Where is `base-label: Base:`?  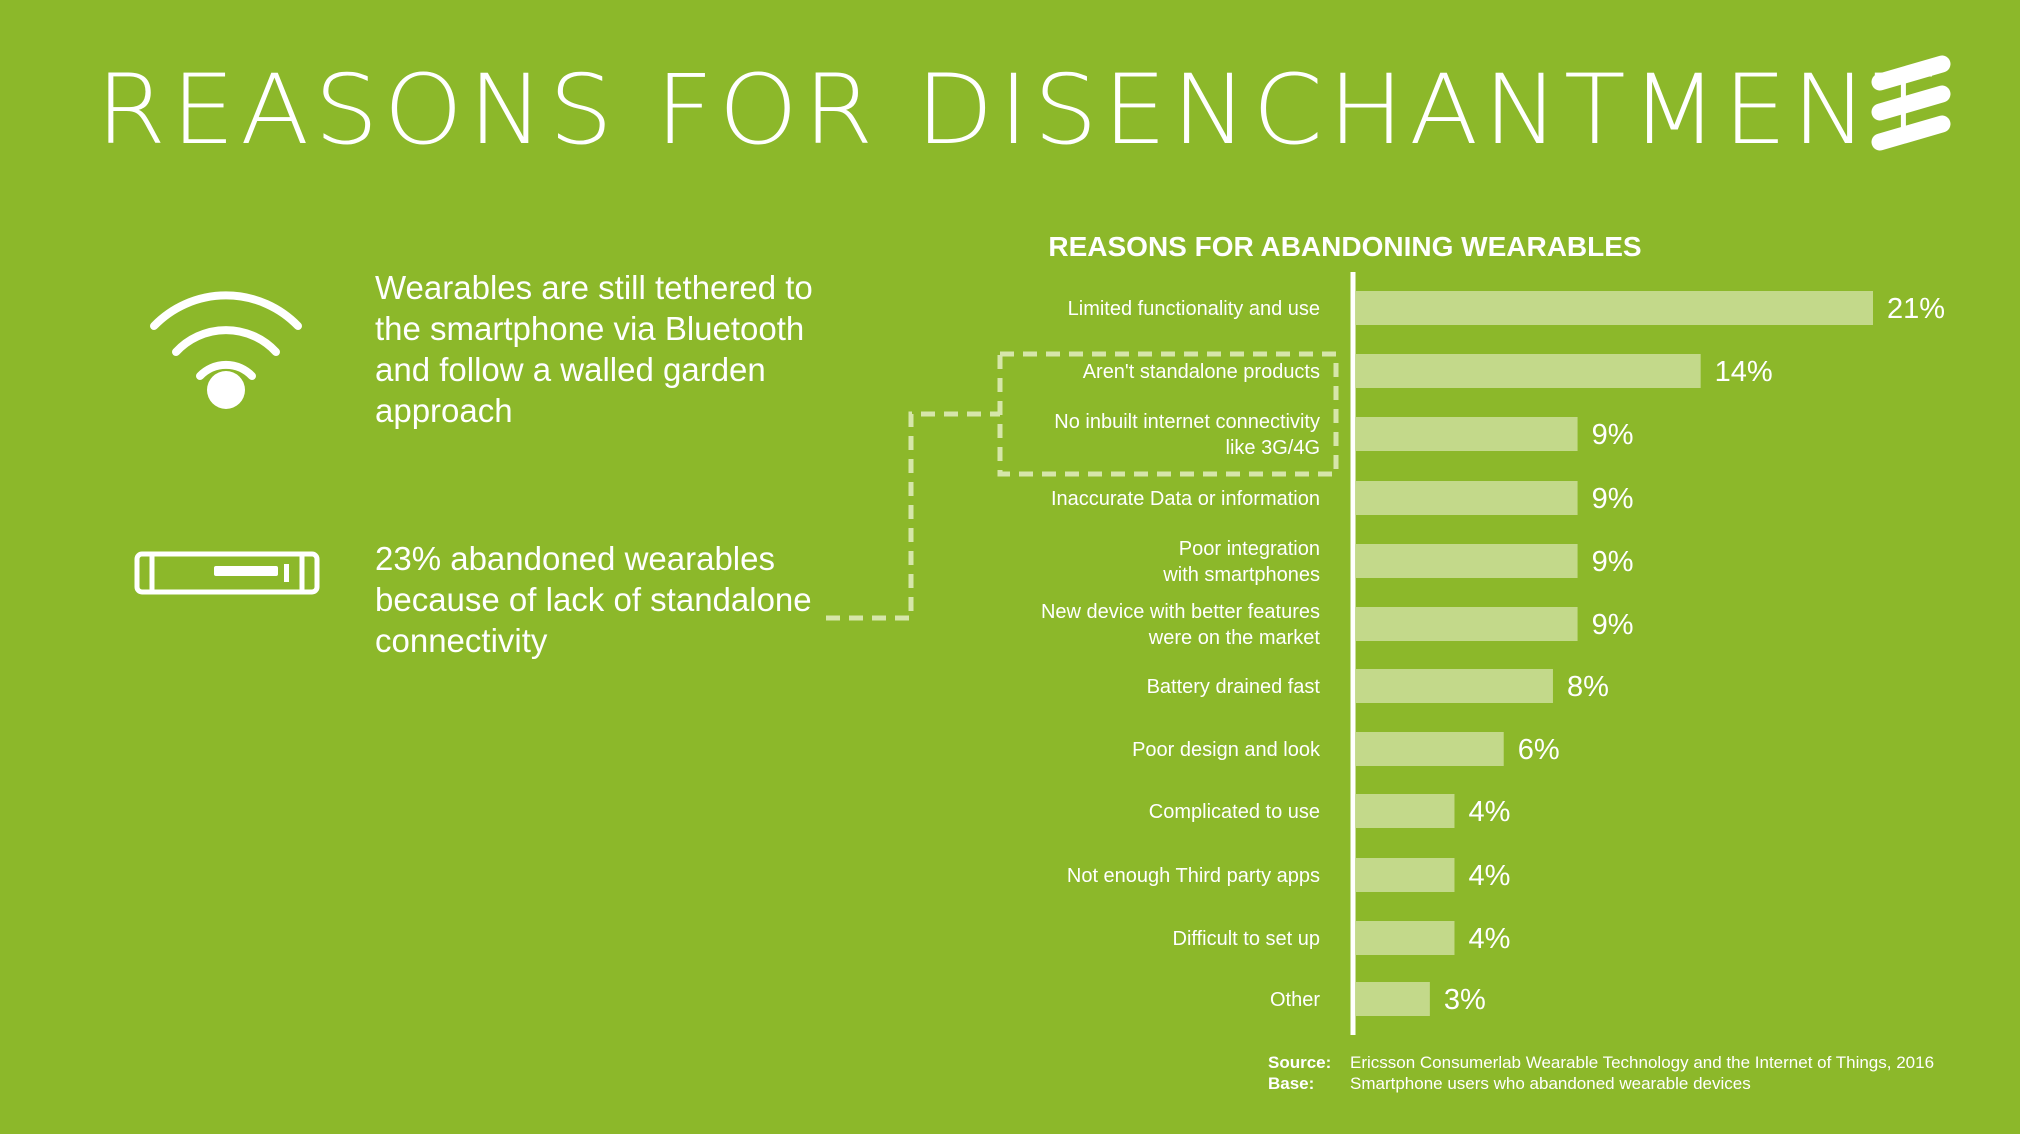 base-label: Base: is located at coordinates (1291, 1083).